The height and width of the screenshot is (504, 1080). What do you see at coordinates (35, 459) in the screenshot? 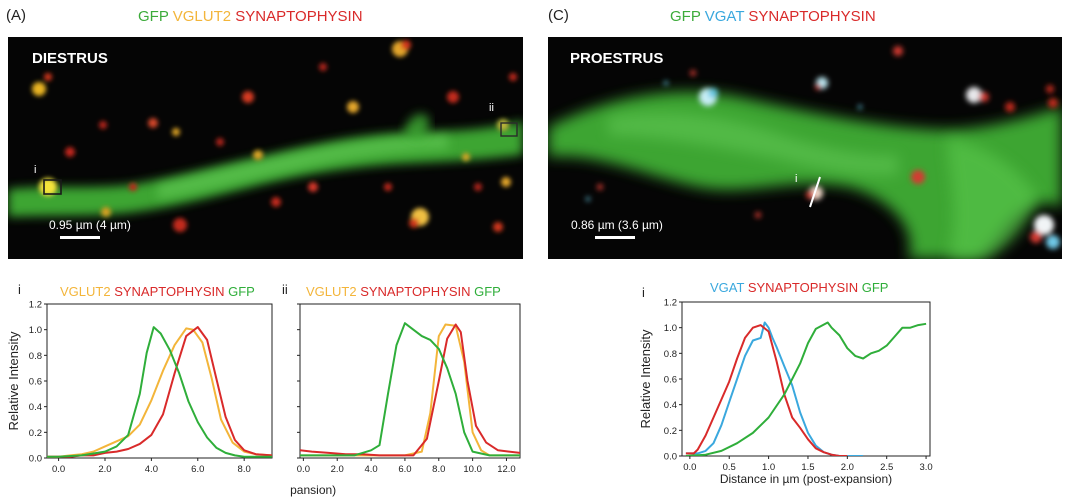
I see `chart-a-i-ytick-label: 0.0` at bounding box center [35, 459].